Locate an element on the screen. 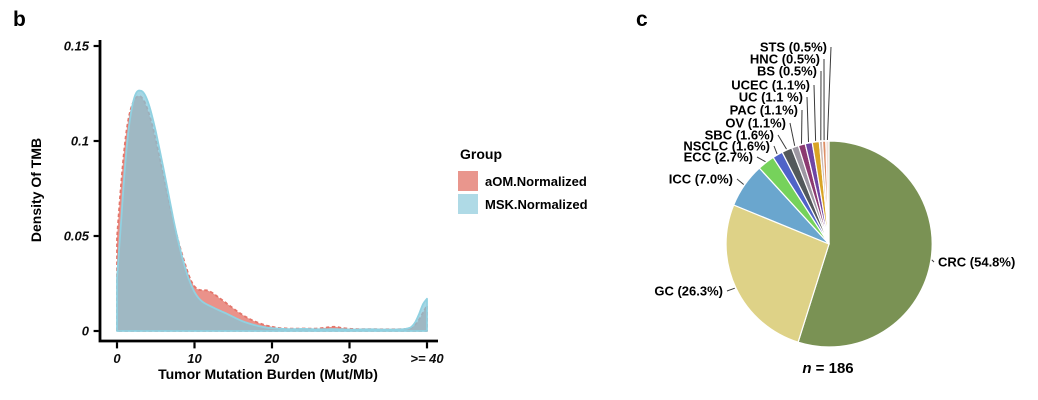  pie-slice-label-SBC: SBC (1.6%) is located at coordinates (739, 135).